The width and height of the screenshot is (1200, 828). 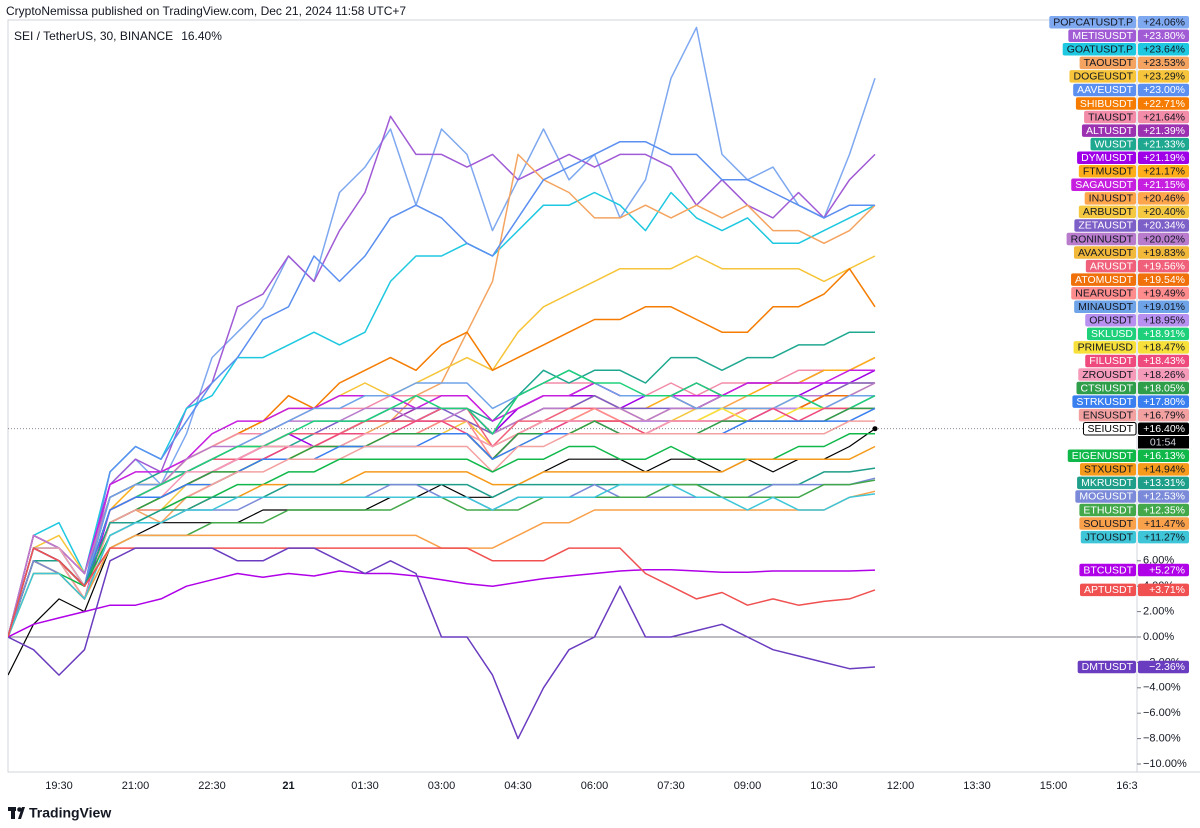 I want to click on symbol-name: AVAXUSDT, so click(x=1106, y=253).